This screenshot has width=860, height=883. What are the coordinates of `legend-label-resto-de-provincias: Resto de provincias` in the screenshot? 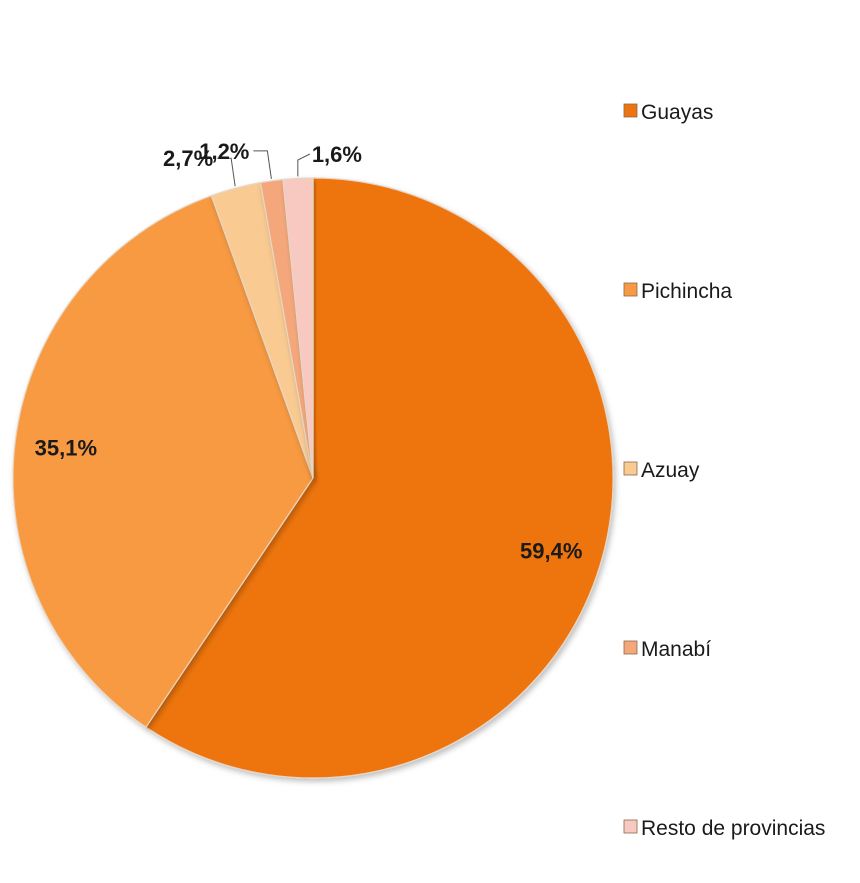 It's located at (733, 828).